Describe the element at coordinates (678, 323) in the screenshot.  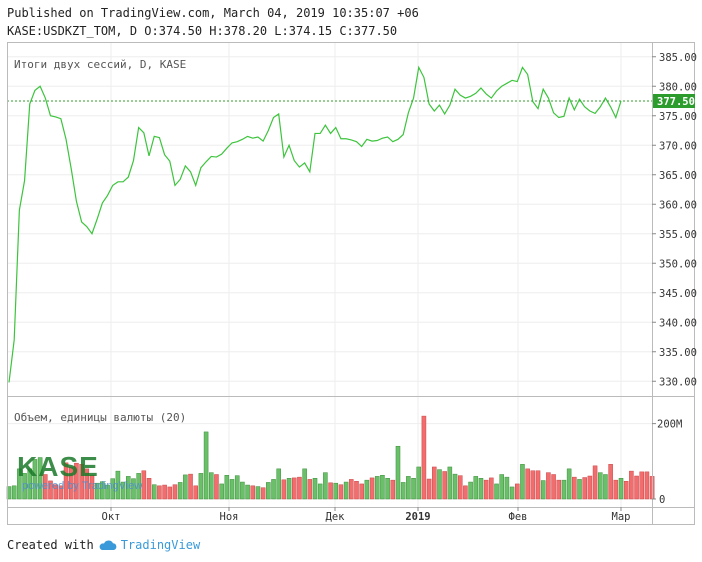
I see `y-tick-label: 340.00` at that location.